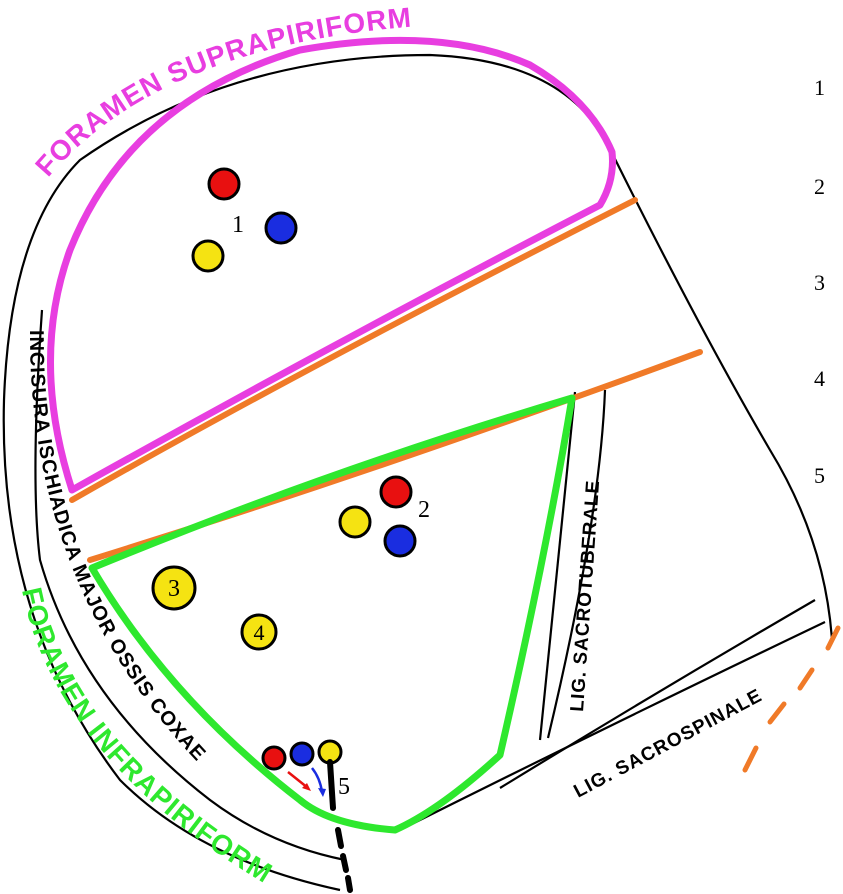  What do you see at coordinates (557, 566) in the screenshot?
I see `lig-sacrotuberale-left` at bounding box center [557, 566].